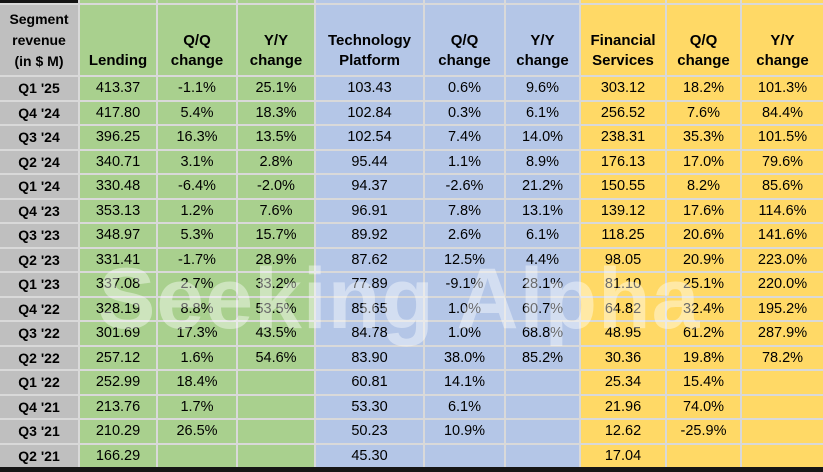  Describe the element at coordinates (623, 284) in the screenshot. I see `table-cell: 81.10` at that location.